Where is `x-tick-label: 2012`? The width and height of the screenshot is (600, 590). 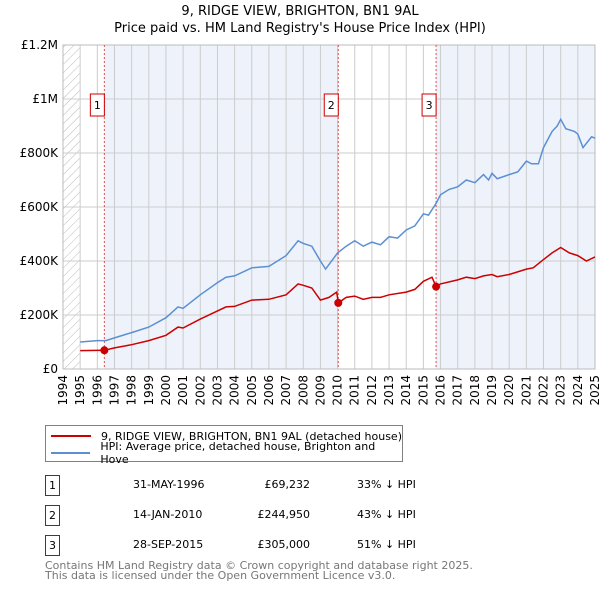
x-tick-label: 2012 is located at coordinates (372, 390).